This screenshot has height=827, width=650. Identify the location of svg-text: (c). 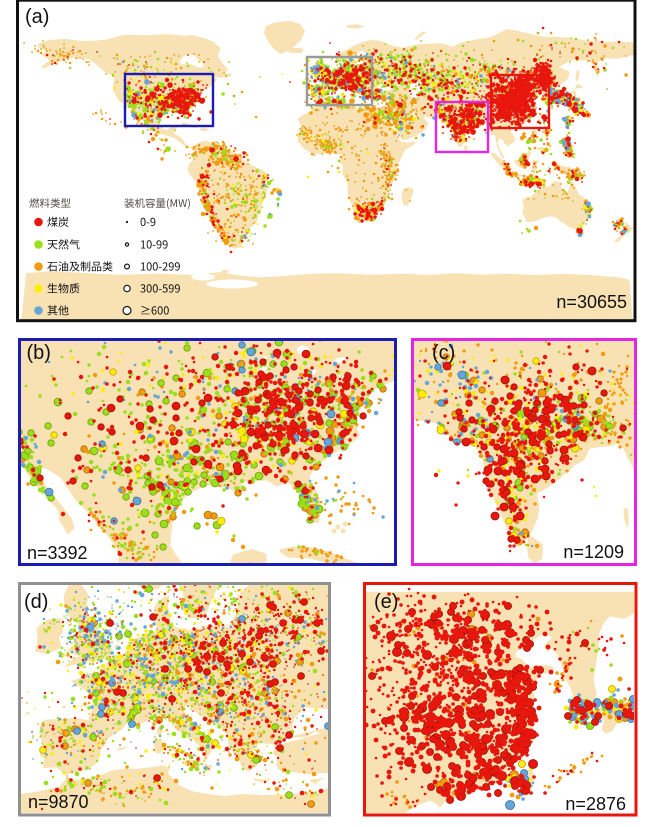
(443, 353).